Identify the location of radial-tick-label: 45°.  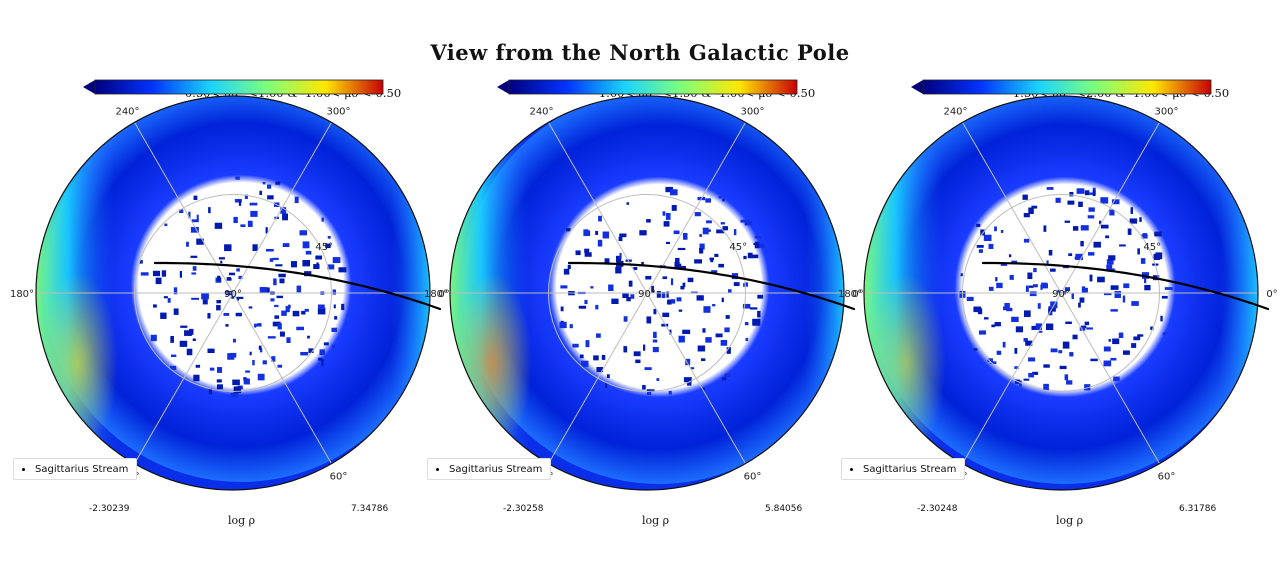
(738, 247).